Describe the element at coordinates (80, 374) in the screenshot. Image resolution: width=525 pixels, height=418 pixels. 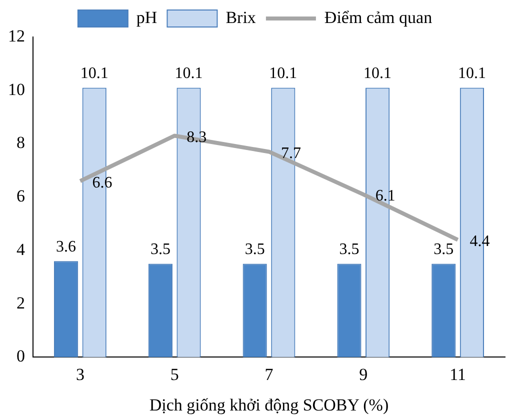
I see `x-tick-label: 3` at that location.